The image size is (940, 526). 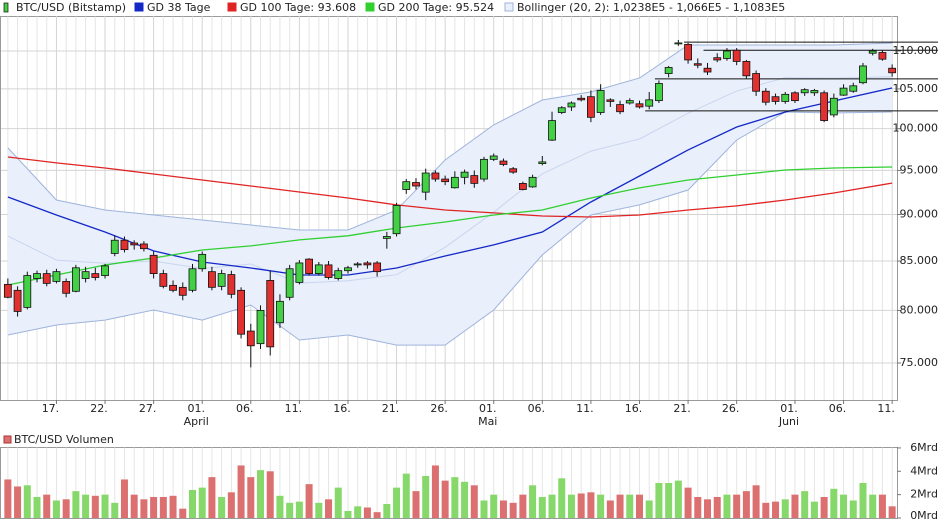 I want to click on x-tick-label: 22., so click(x=99, y=408).